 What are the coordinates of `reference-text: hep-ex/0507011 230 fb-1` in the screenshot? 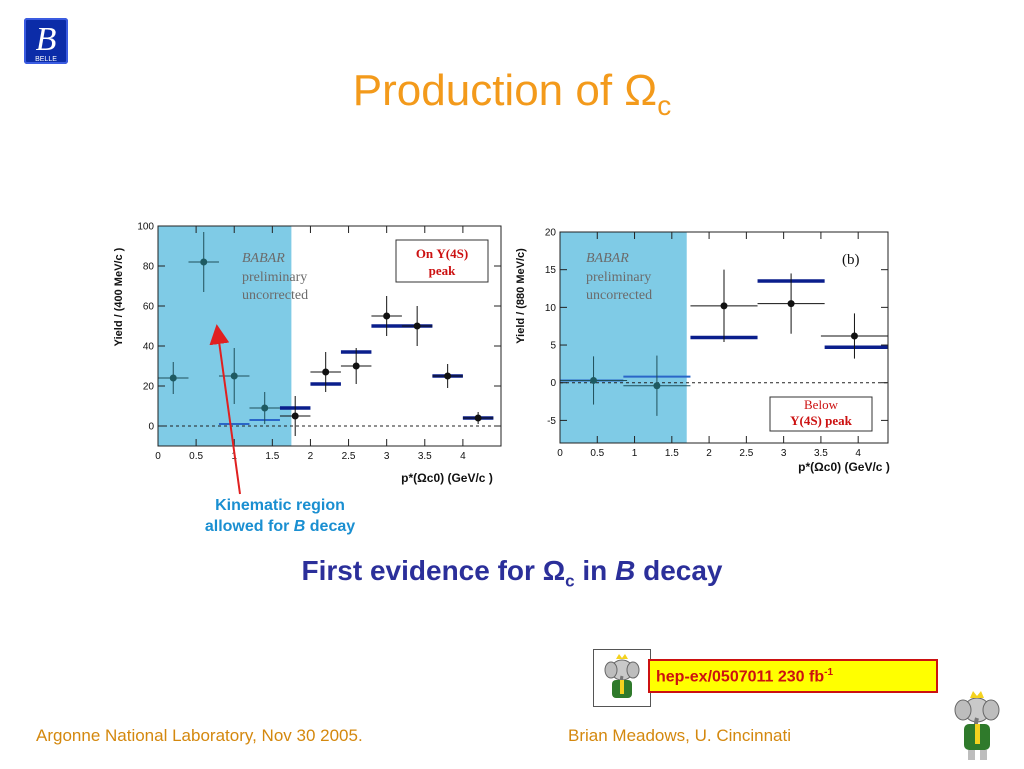 It's located at (796, 676).